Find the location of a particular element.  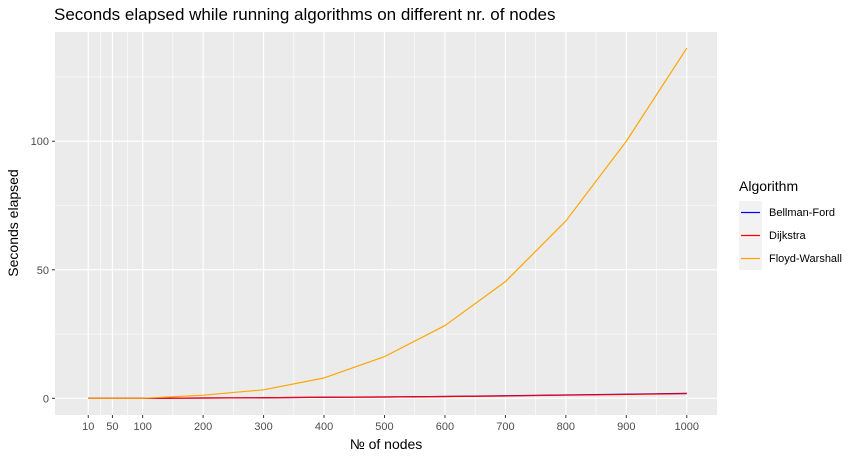

y-axis-ticks: 0 50 100 is located at coordinates (43, 270).